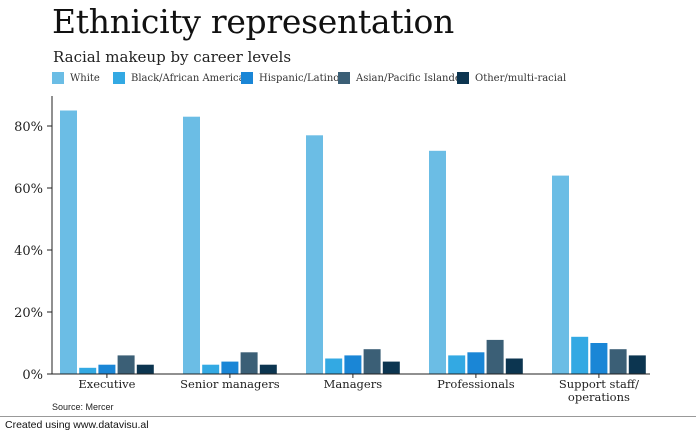 Image resolution: width=696 pixels, height=435 pixels. What do you see at coordinates (457, 364) in the screenshot?
I see `bar-professionals-black-african-american` at bounding box center [457, 364].